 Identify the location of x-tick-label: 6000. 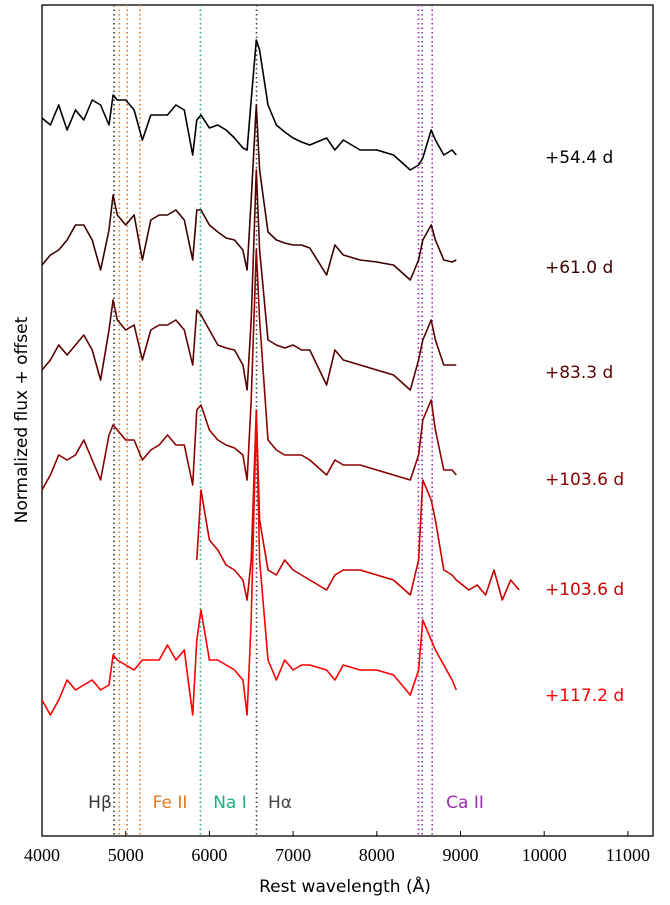
(209, 855).